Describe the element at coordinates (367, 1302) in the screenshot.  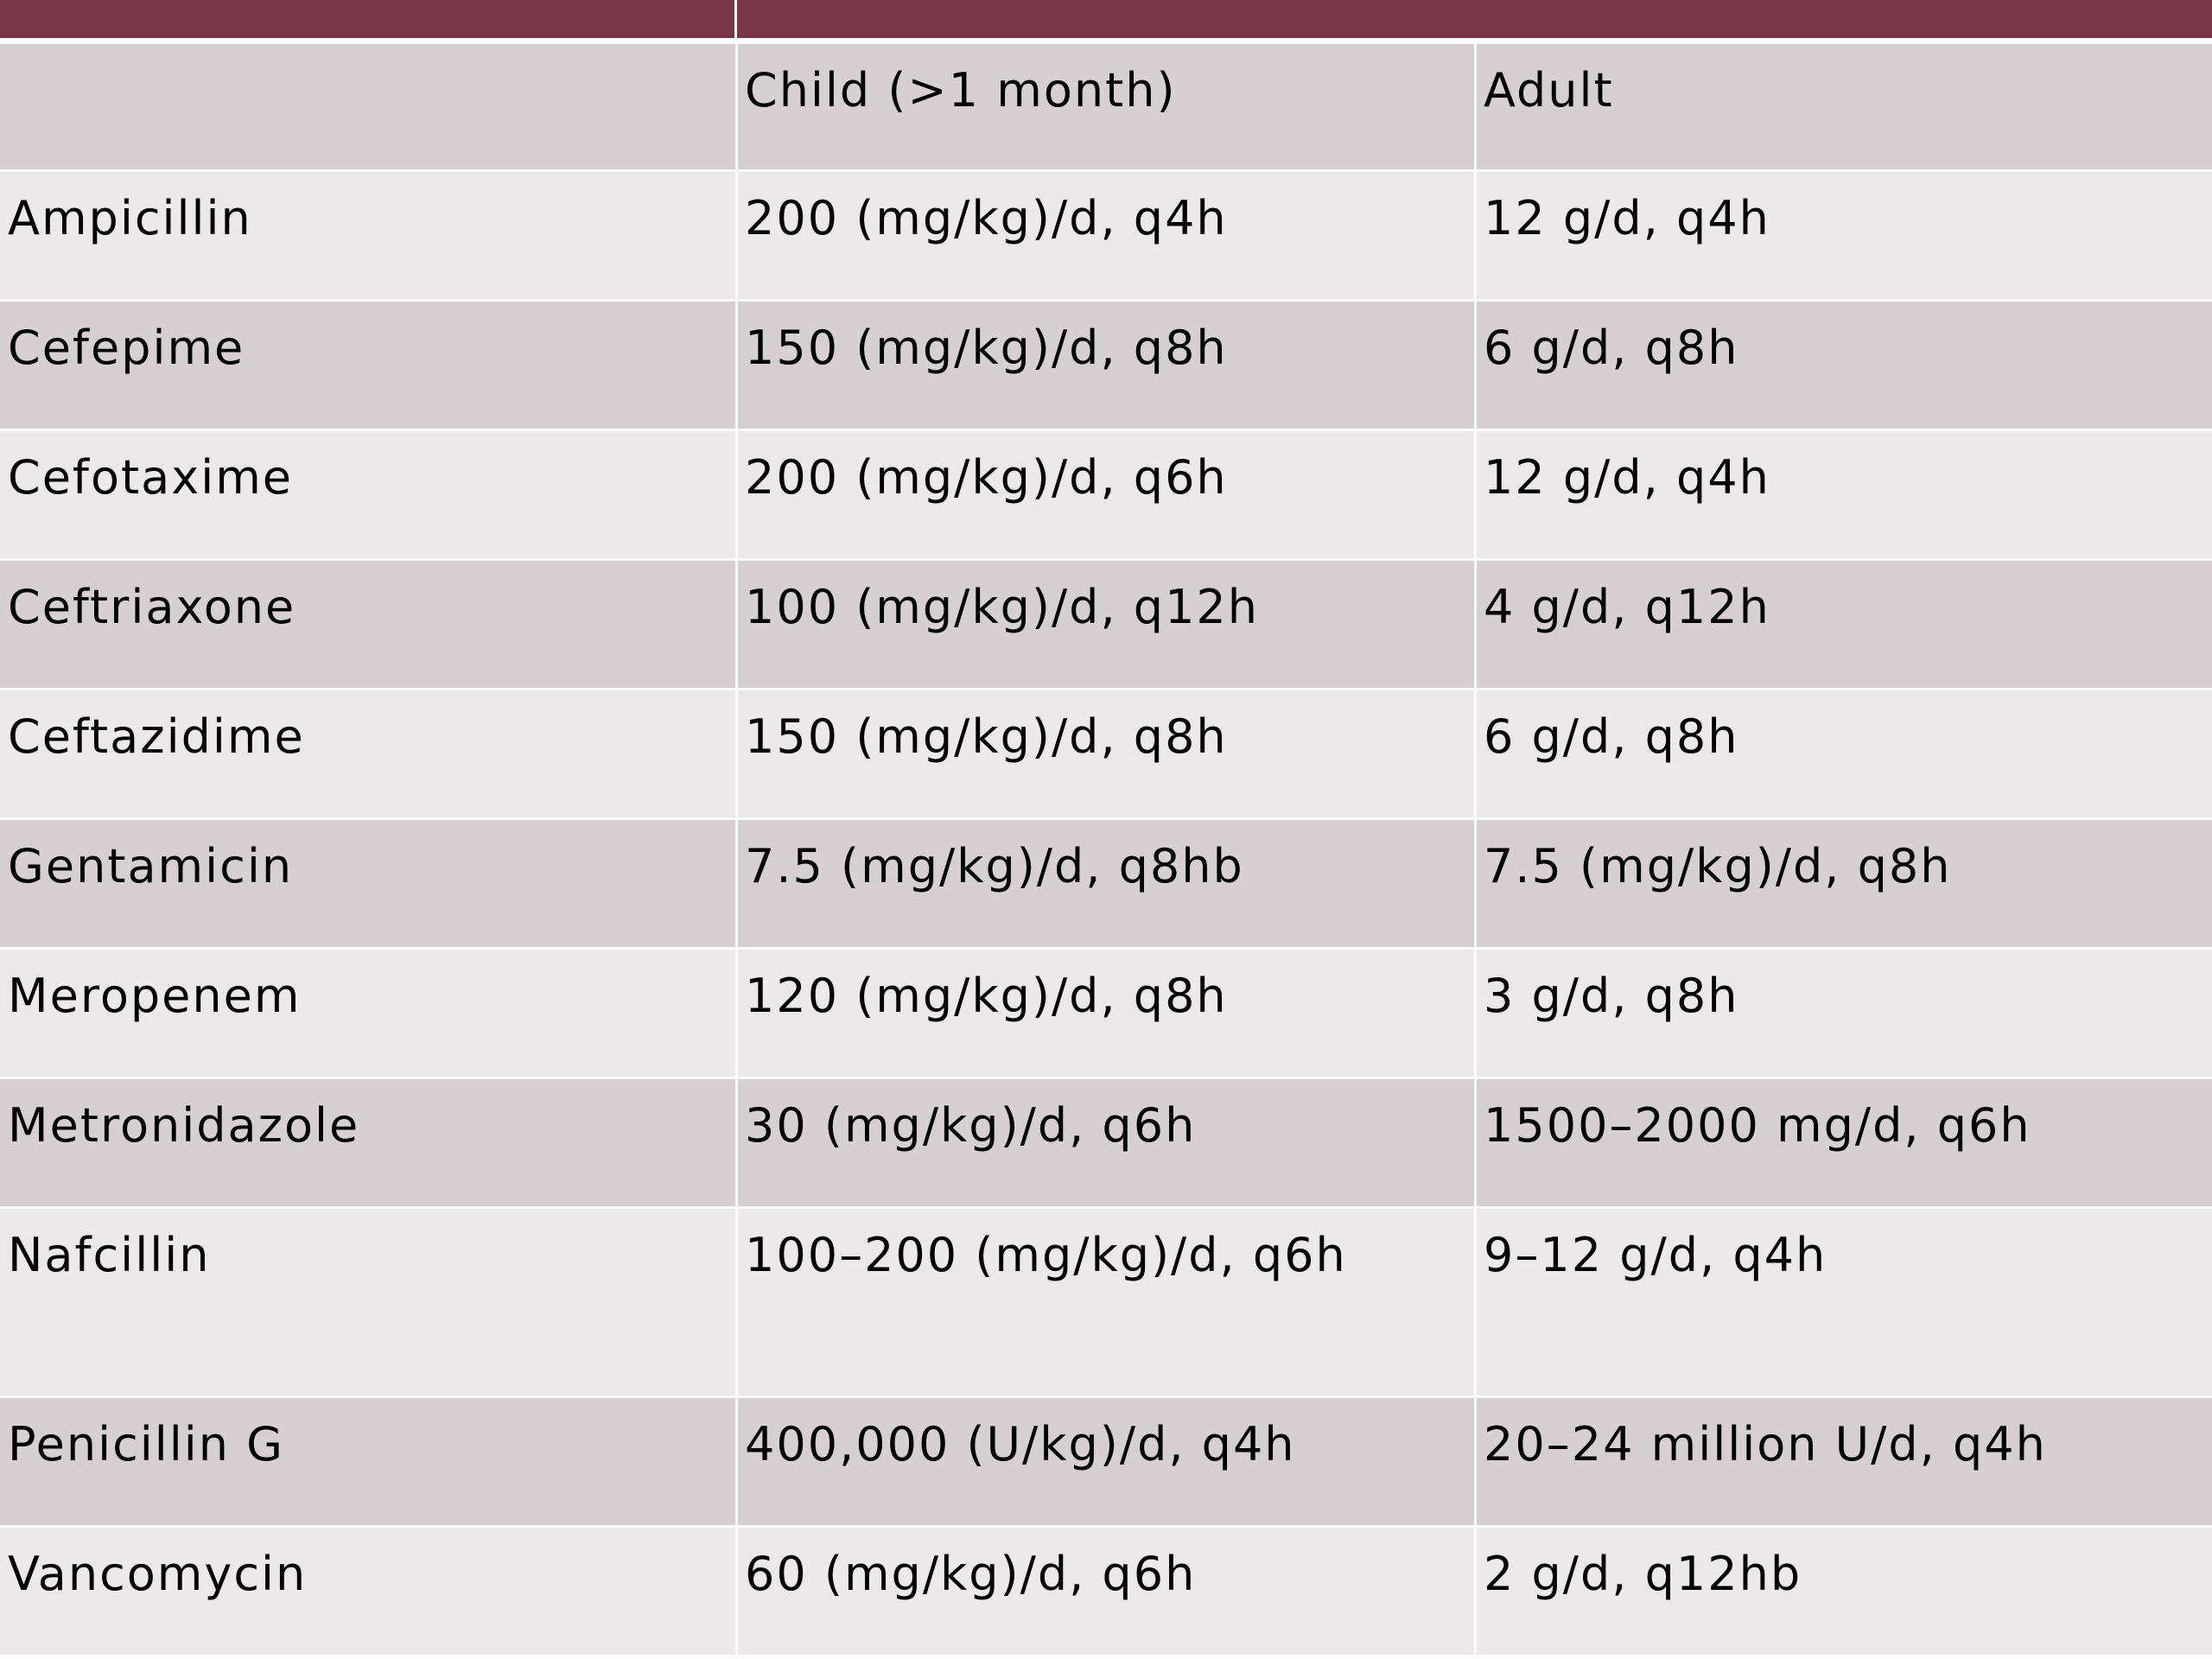
I see `drug-name-cell: Nafcillin` at that location.